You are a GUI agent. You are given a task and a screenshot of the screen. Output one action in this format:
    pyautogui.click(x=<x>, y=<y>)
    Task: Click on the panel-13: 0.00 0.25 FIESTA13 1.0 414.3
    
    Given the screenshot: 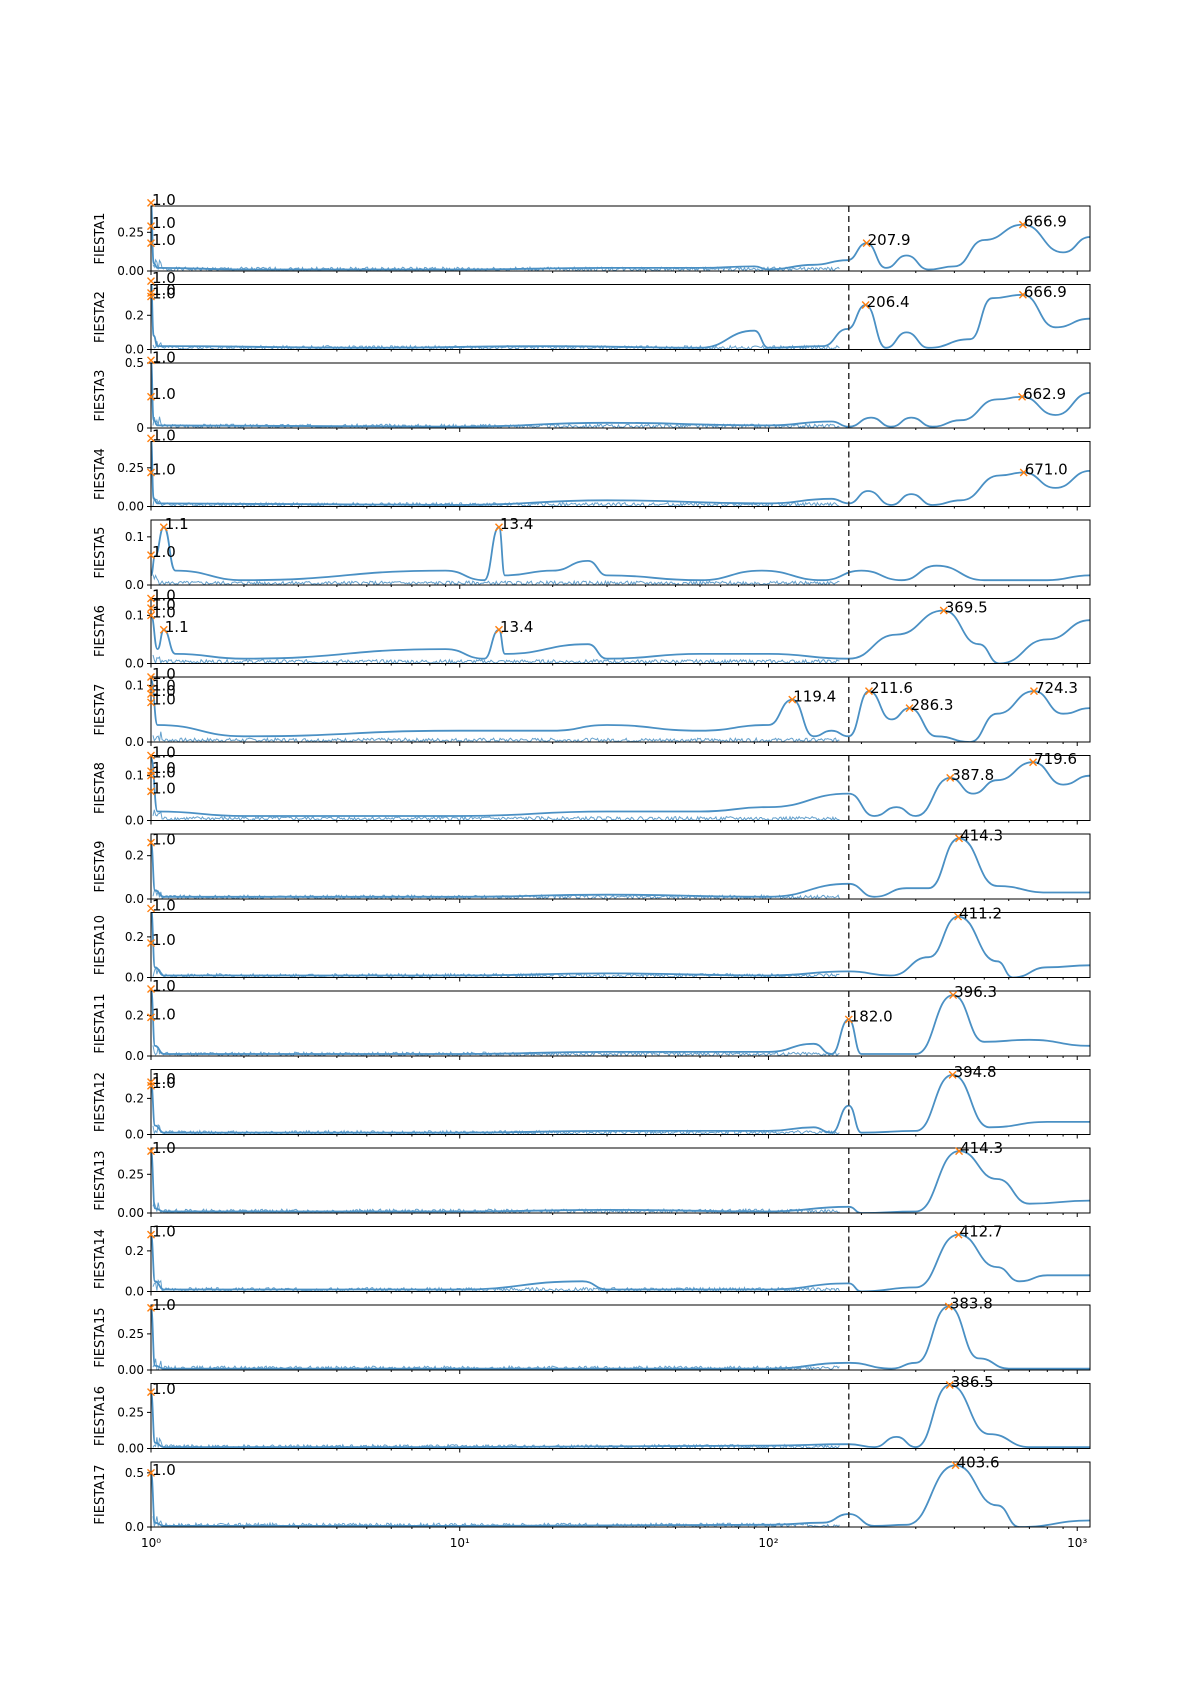 What is the action you would take?
    pyautogui.click(x=592, y=1179)
    